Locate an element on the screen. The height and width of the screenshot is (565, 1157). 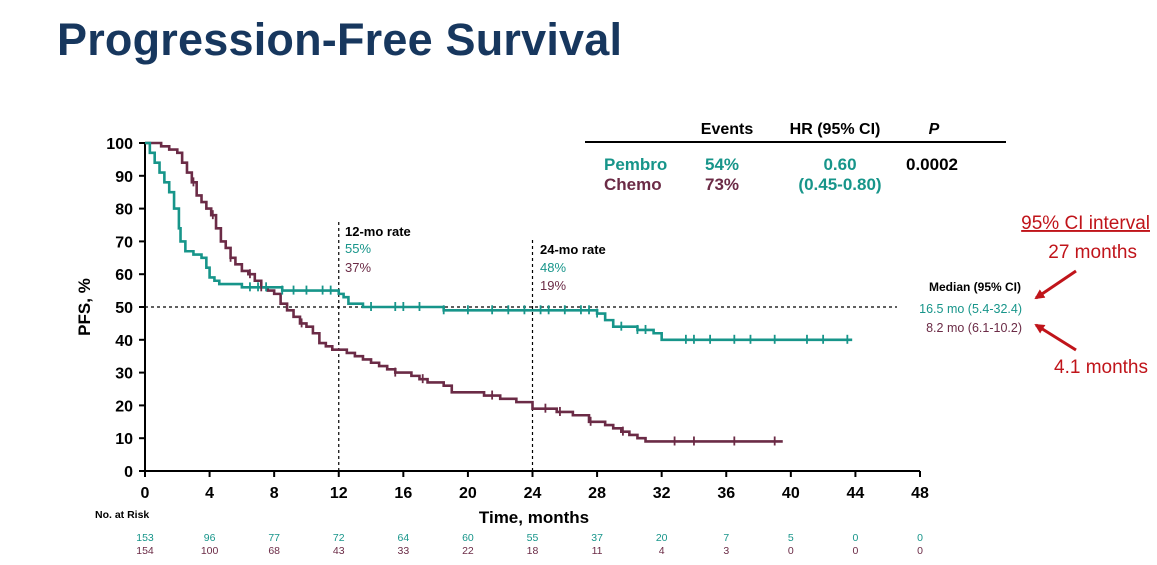
at-risk-pembro-value: 20 is located at coordinates (662, 538).